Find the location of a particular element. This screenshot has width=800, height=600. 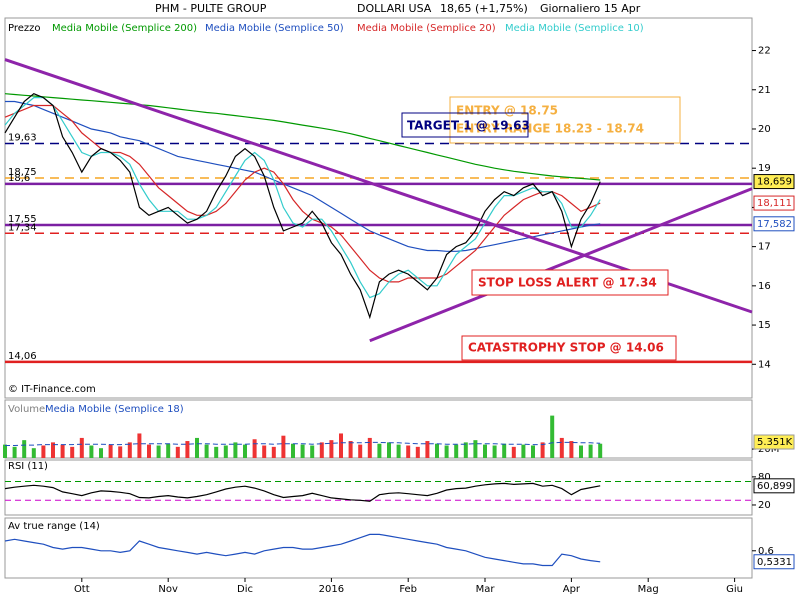

x-tick-label: Dic is located at coordinates (245, 589).